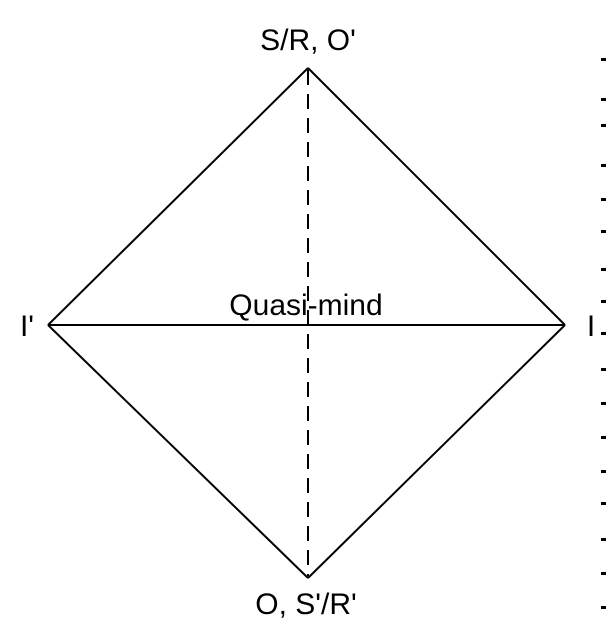 The image size is (610, 644). What do you see at coordinates (602, 322) in the screenshot?
I see `right-edge-text-fragments` at bounding box center [602, 322].